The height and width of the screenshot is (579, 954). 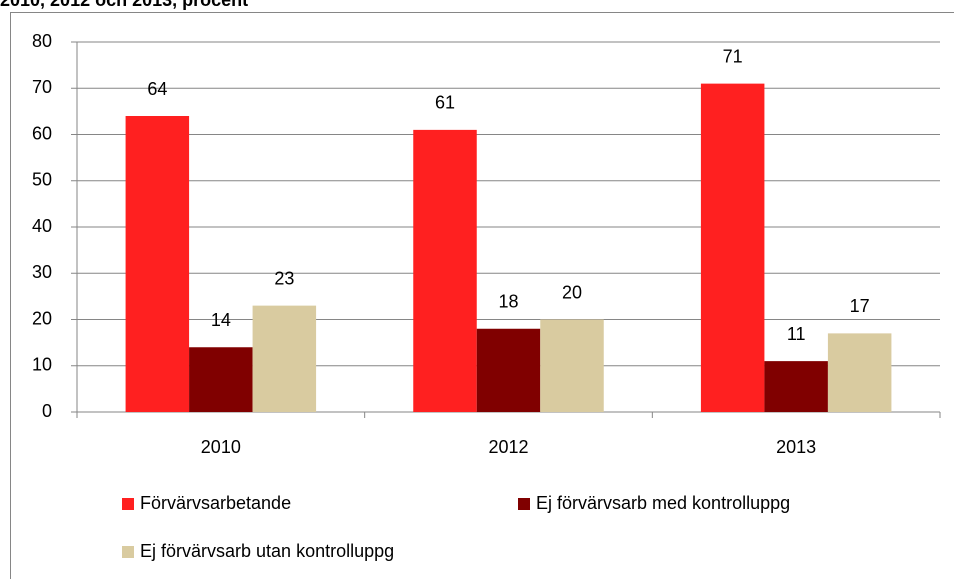 What do you see at coordinates (221, 320) in the screenshot?
I see `data-label: 14` at bounding box center [221, 320].